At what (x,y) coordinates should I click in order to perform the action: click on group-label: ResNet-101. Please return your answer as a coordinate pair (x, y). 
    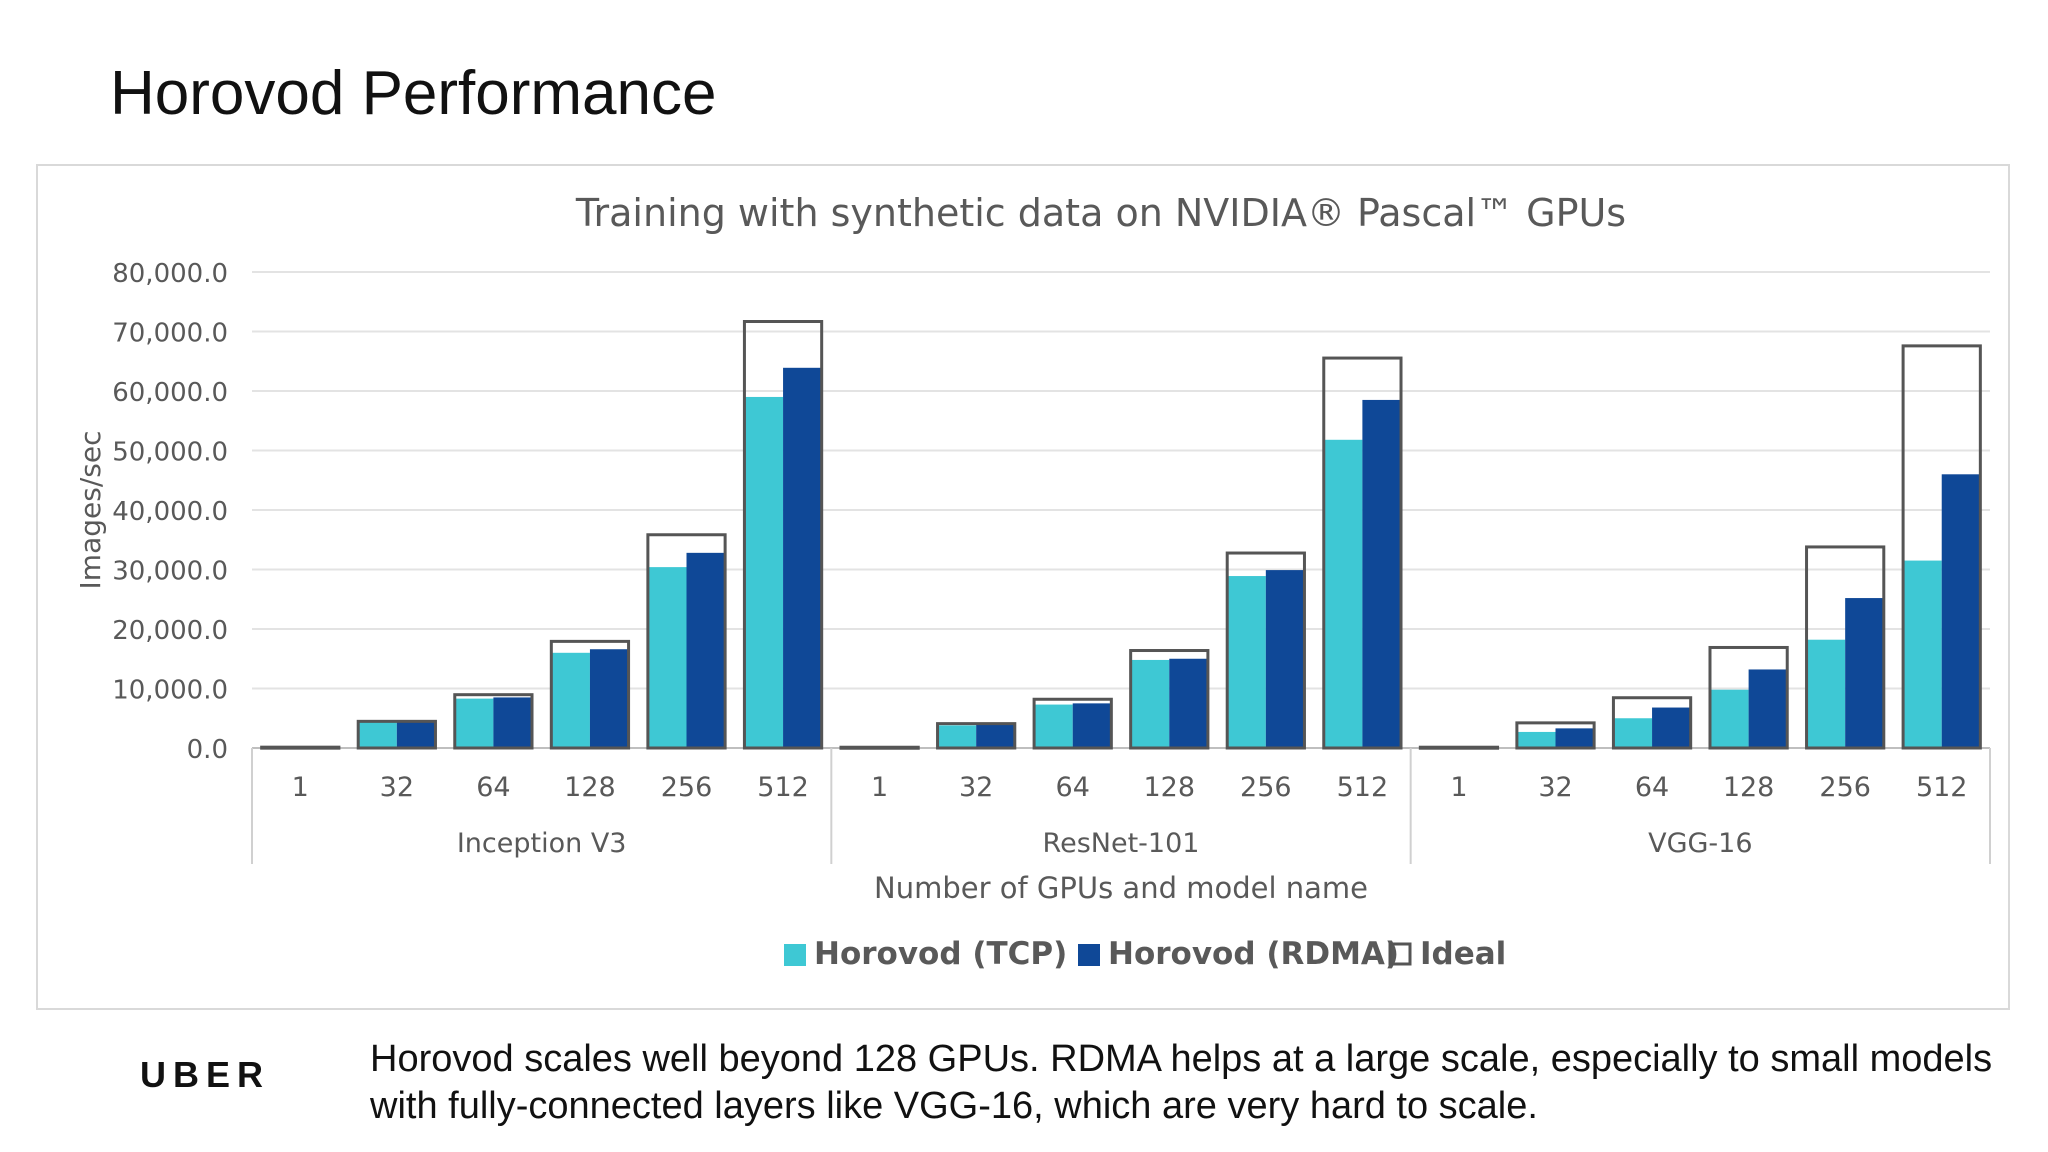
    Looking at the image, I should click on (1121, 843).